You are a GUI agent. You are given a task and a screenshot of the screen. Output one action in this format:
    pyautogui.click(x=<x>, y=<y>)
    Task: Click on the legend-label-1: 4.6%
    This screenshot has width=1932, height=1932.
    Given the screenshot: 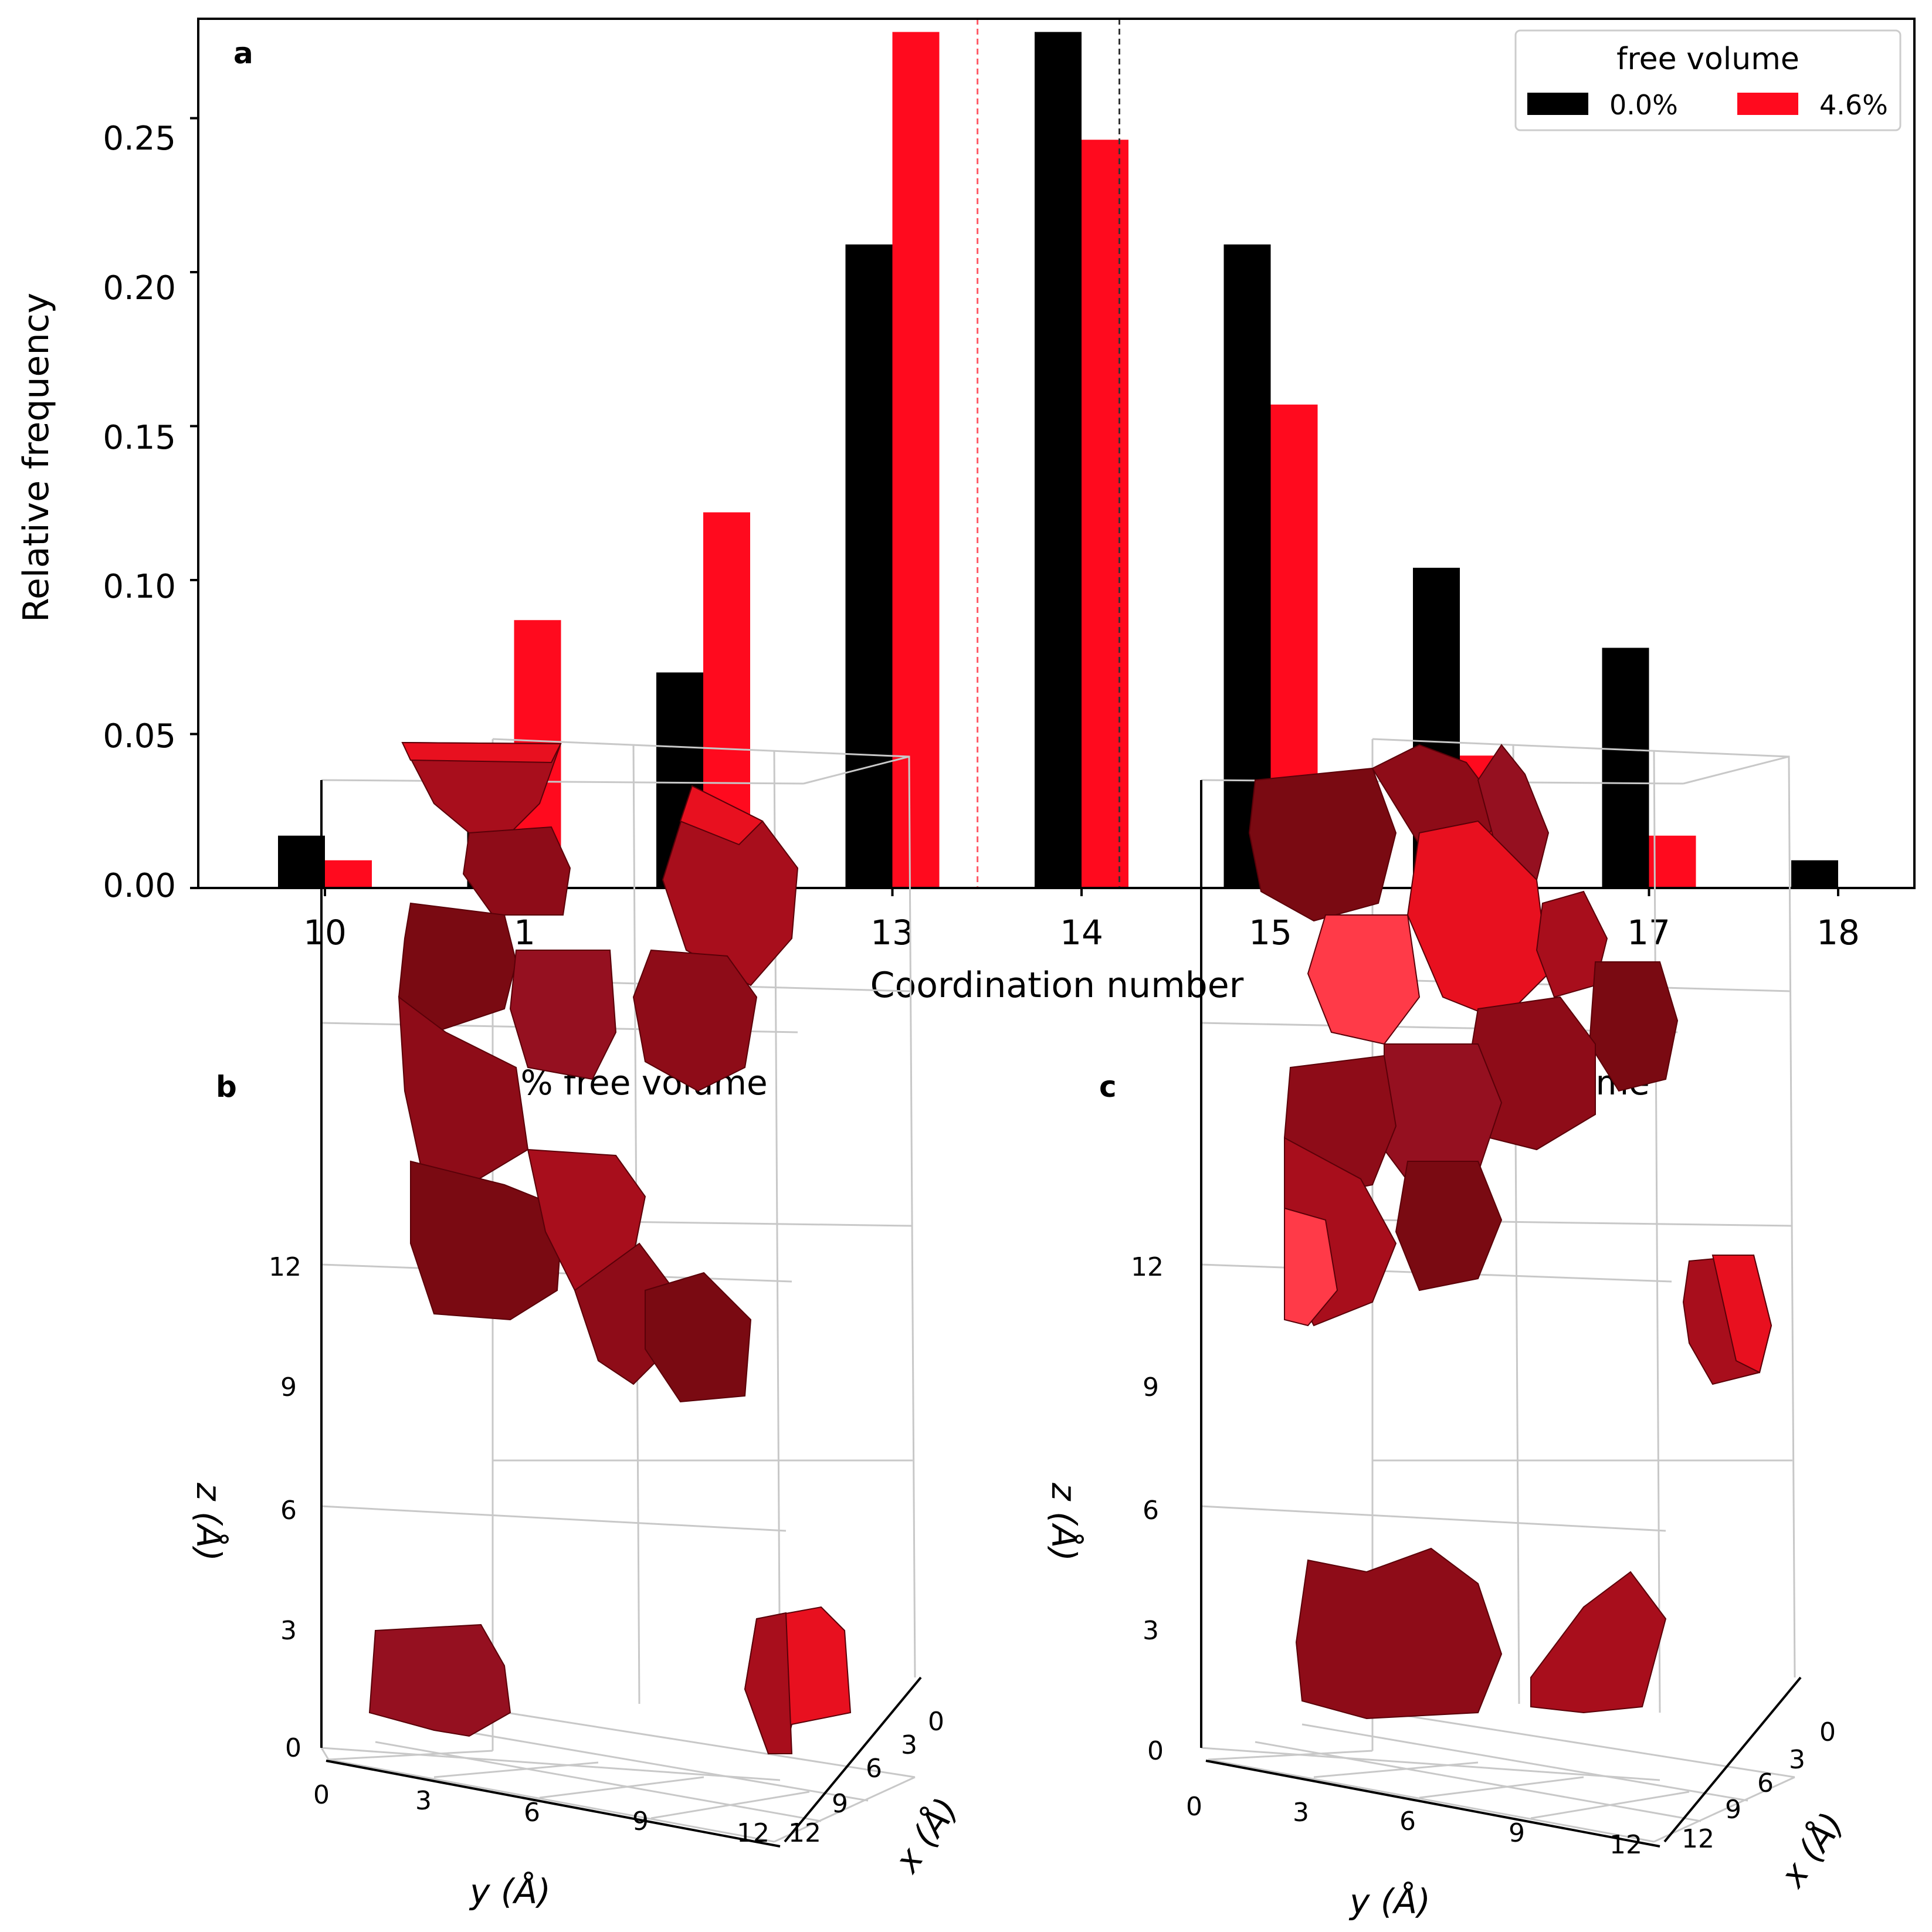 What is the action you would take?
    pyautogui.click(x=1853, y=105)
    